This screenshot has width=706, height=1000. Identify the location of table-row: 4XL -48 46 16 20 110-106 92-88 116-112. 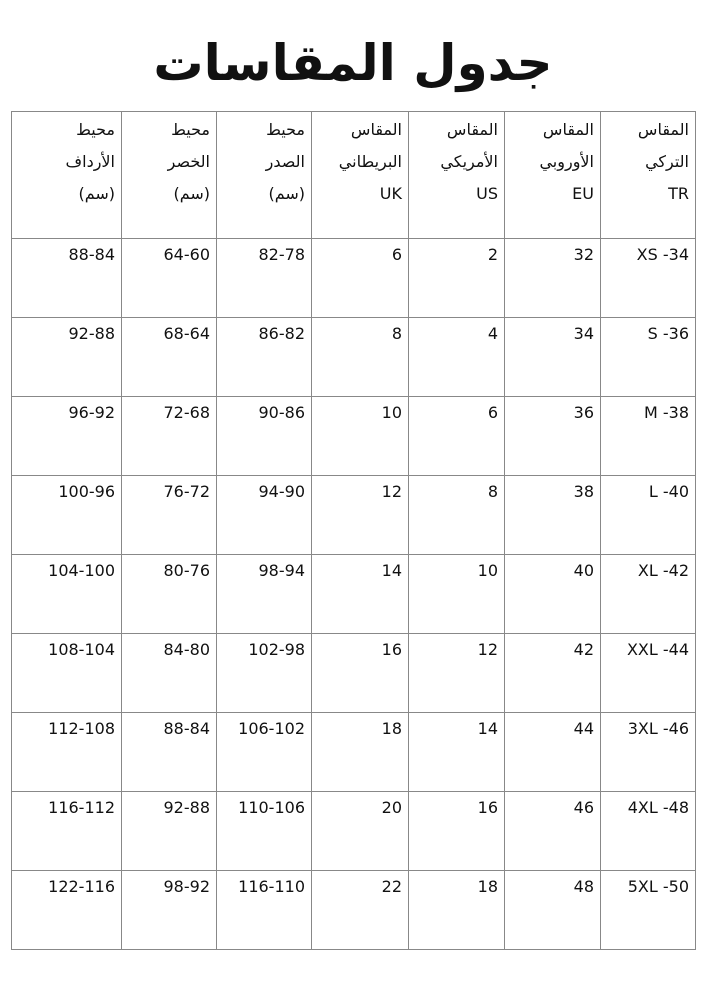
(353, 831).